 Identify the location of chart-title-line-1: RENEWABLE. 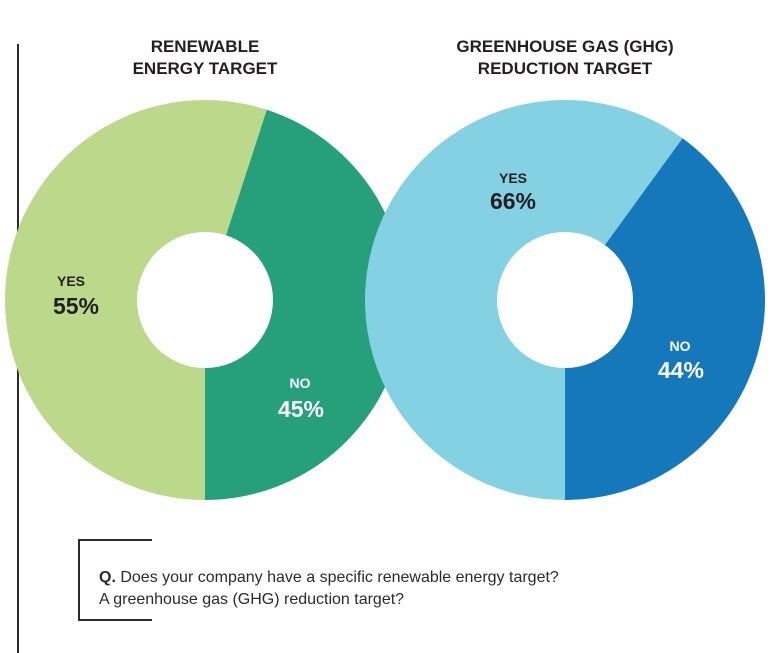
(205, 46).